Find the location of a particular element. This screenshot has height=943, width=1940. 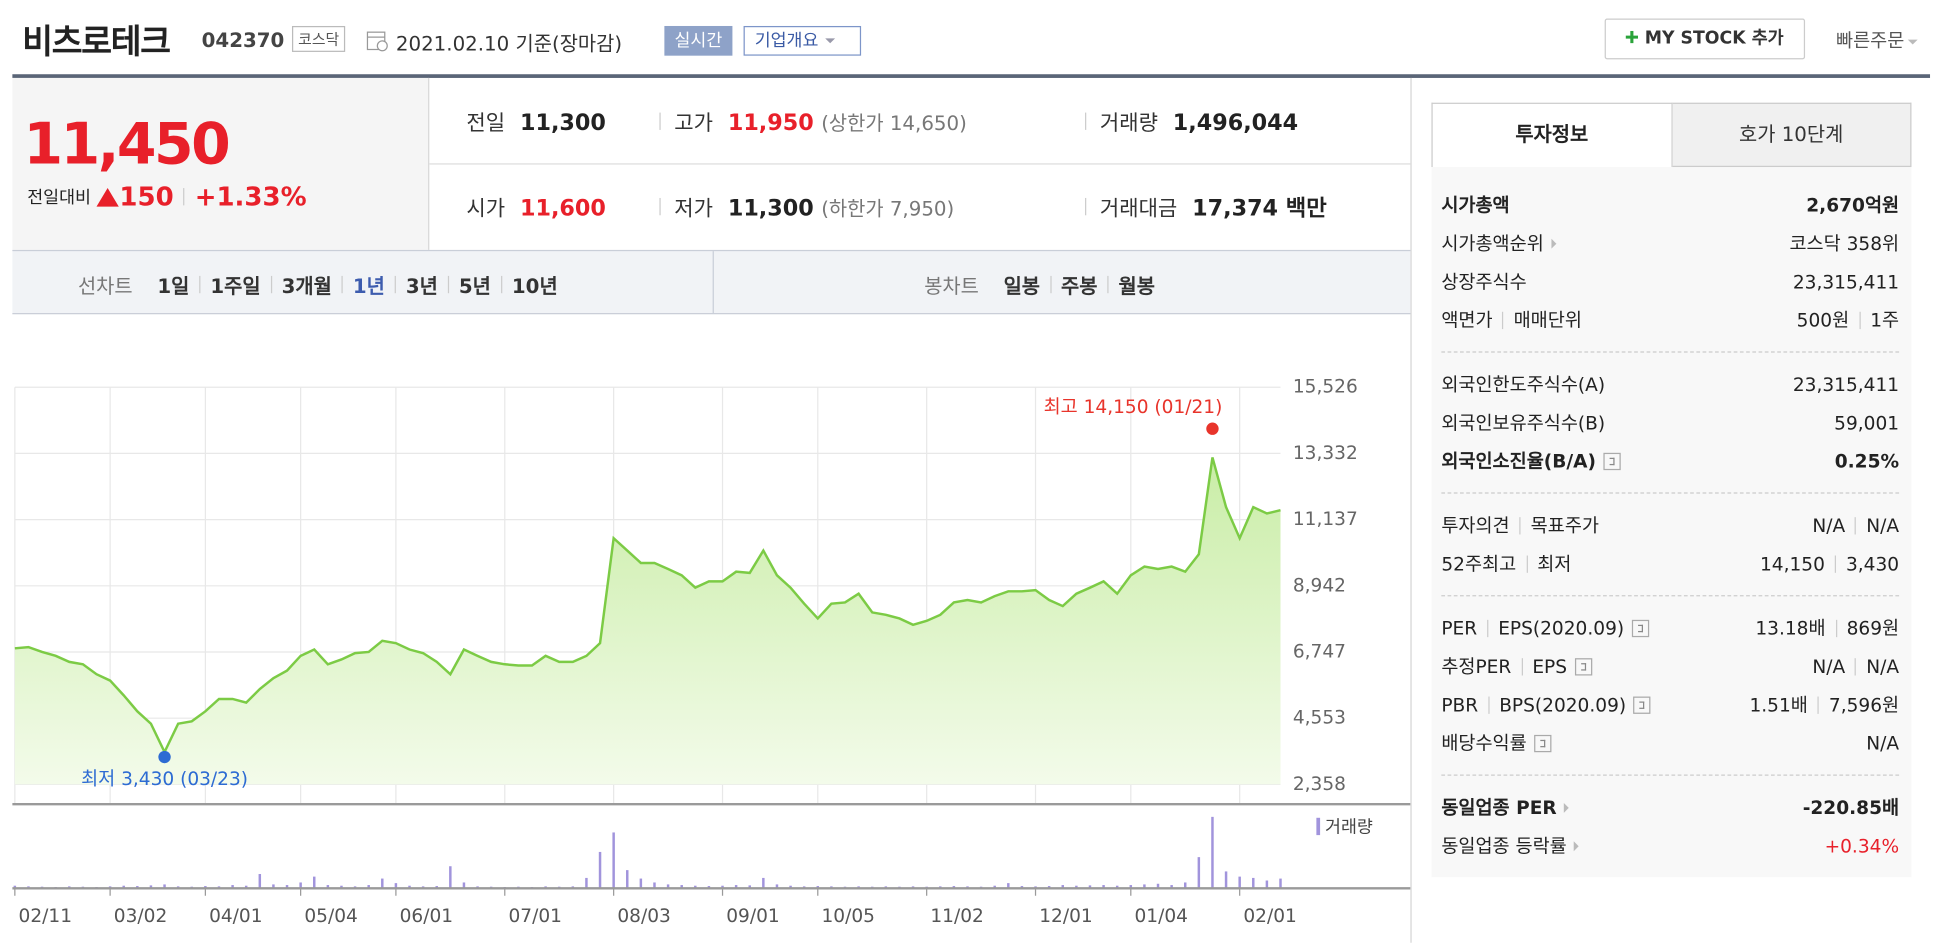

extreme-label: 최저 3,430 (03/23) is located at coordinates (164, 779).